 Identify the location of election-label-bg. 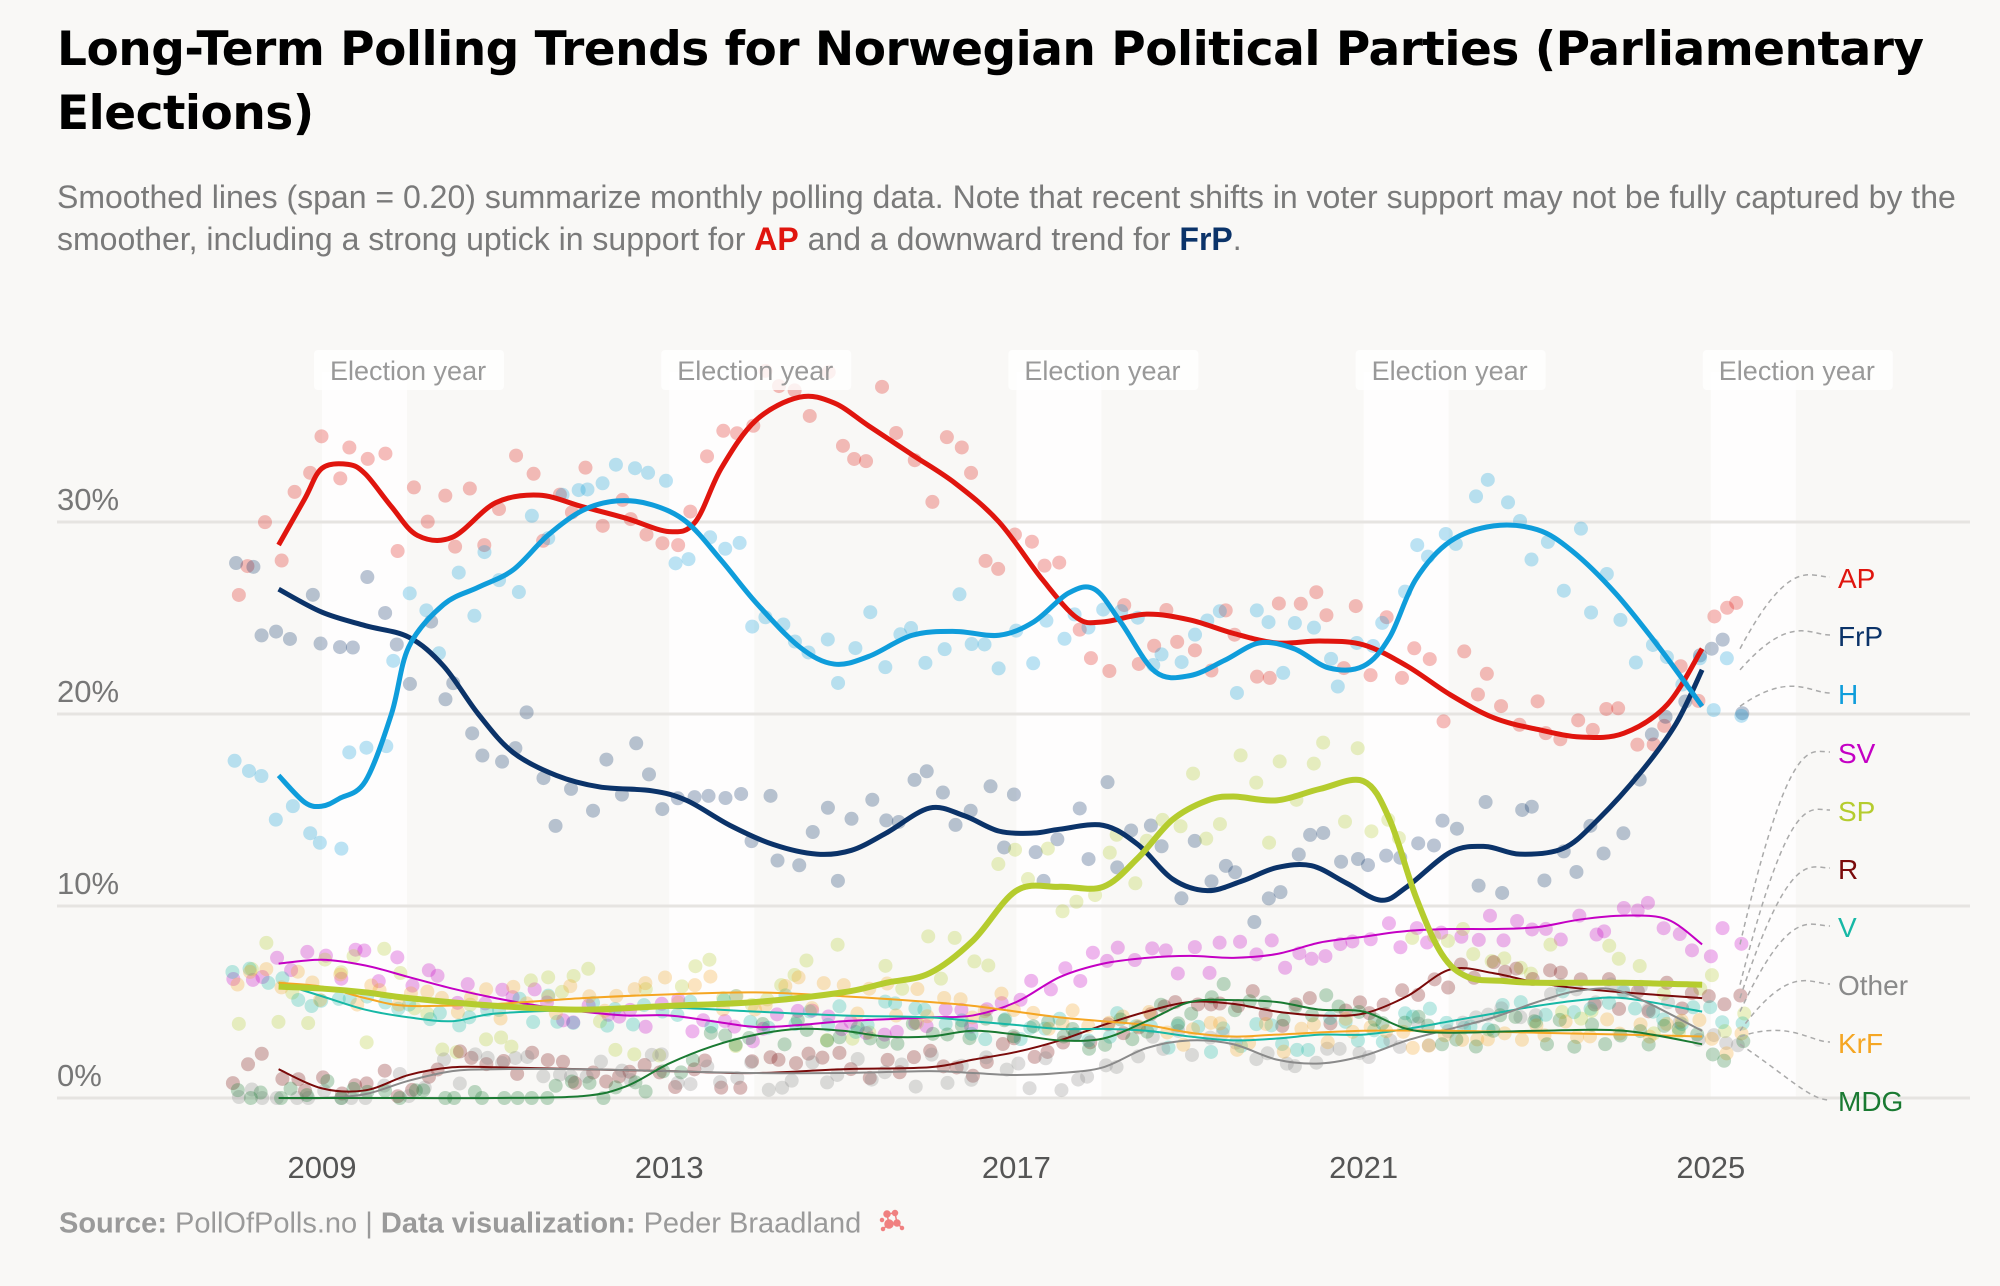
(409, 370).